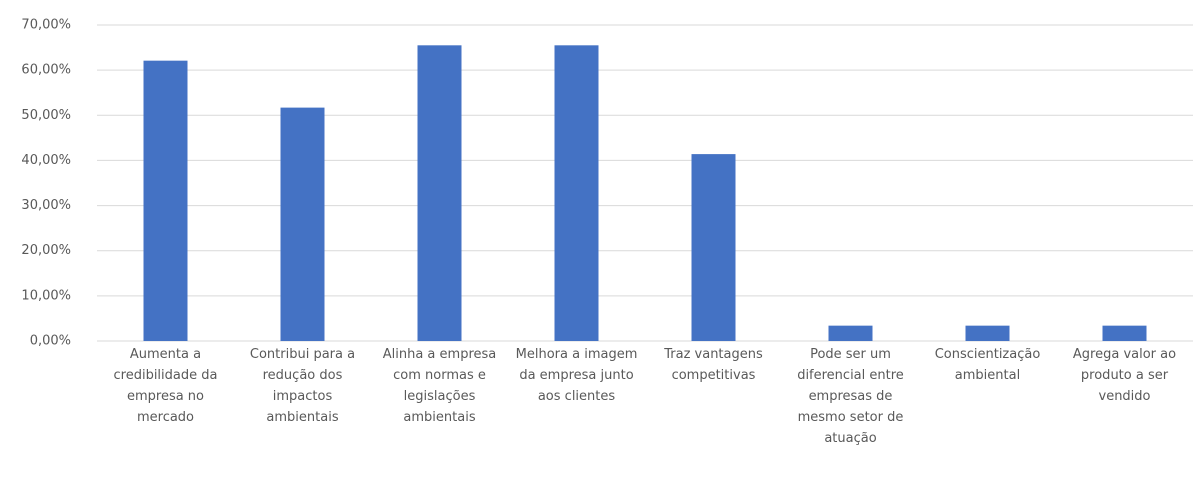  Describe the element at coordinates (987, 365) in the screenshot. I see `x-tick-label: Conscientização ambiental` at that location.